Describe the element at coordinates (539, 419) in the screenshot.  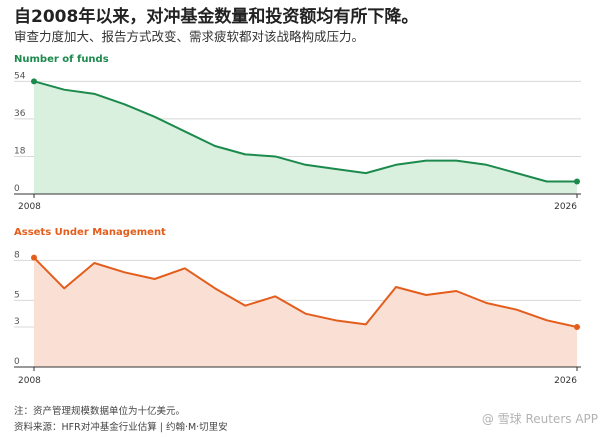
I see `watermark-logo: @ 雪球 Reuters APP` at that location.